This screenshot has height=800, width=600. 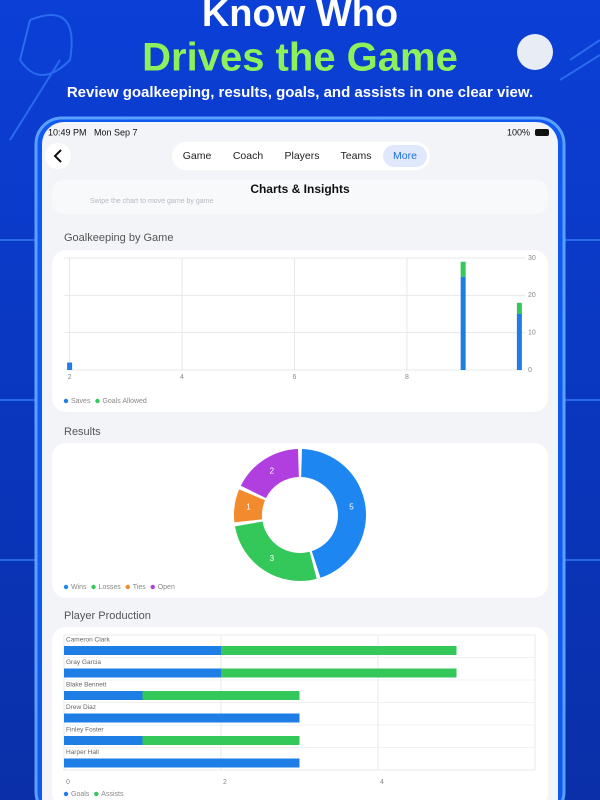 I want to click on category-label: Gray Garcia, so click(x=83, y=662).